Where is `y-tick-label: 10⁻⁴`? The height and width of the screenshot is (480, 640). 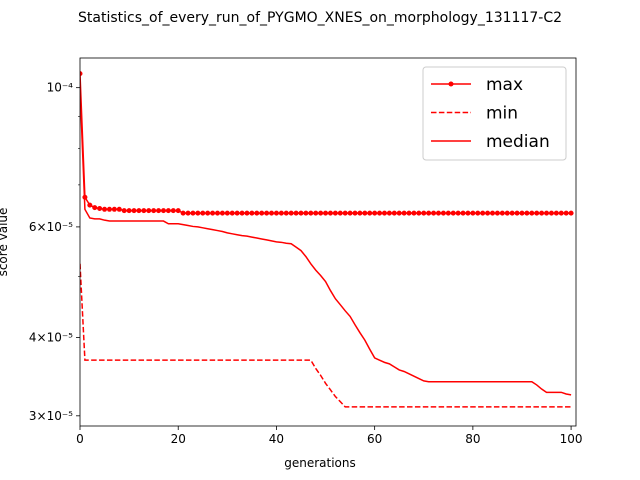 y-tick-label: 10⁻⁴ is located at coordinates (60, 88).